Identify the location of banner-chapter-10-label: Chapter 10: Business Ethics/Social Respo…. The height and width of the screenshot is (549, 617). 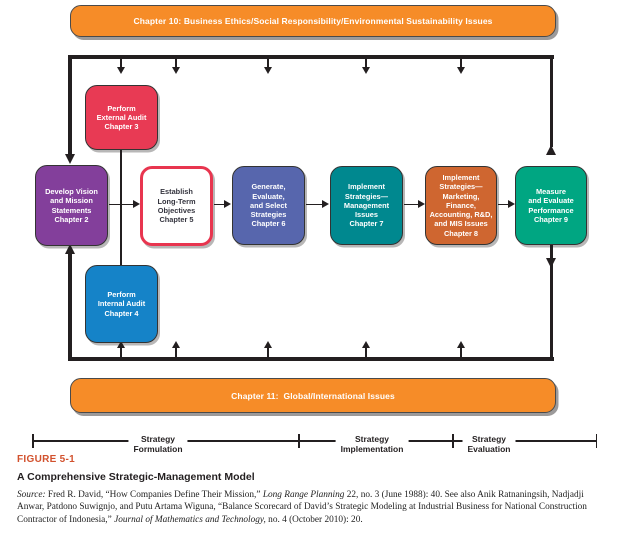
(313, 21).